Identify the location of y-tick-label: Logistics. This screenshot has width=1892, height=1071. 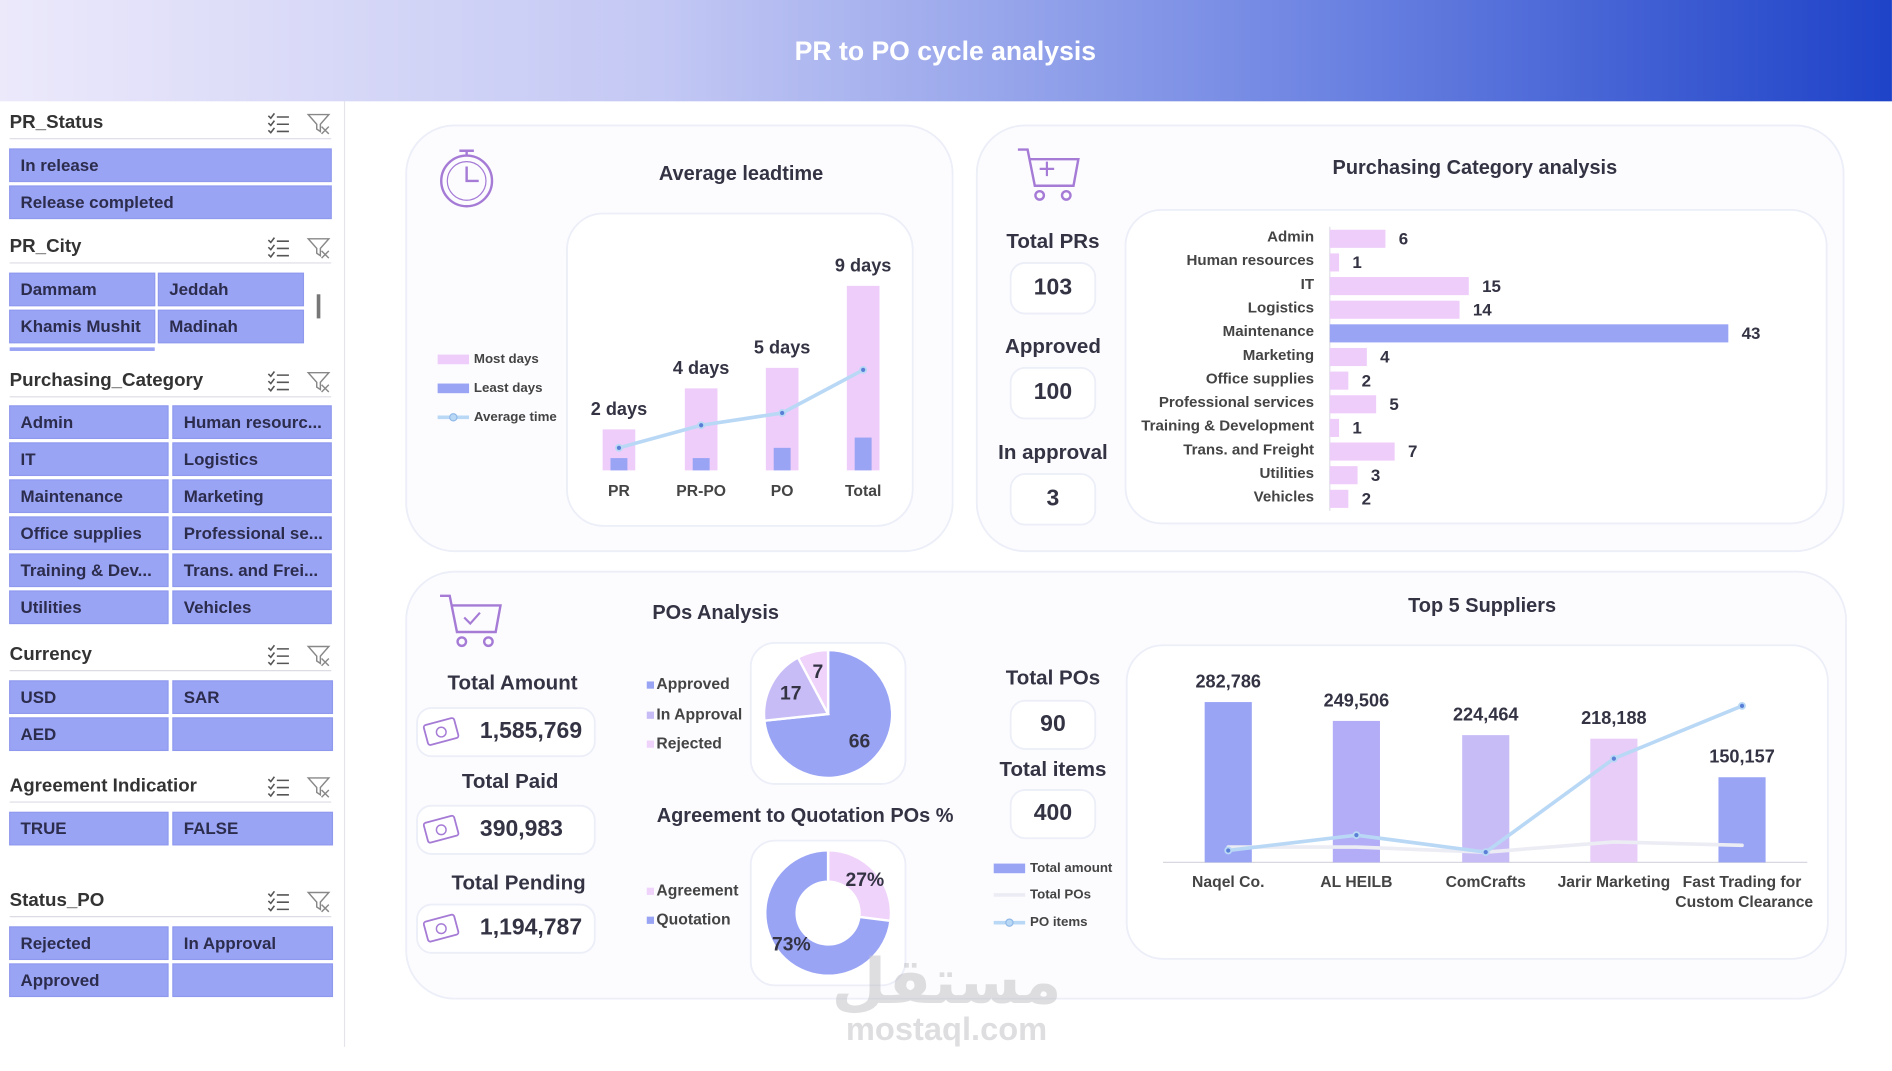
(1281, 308).